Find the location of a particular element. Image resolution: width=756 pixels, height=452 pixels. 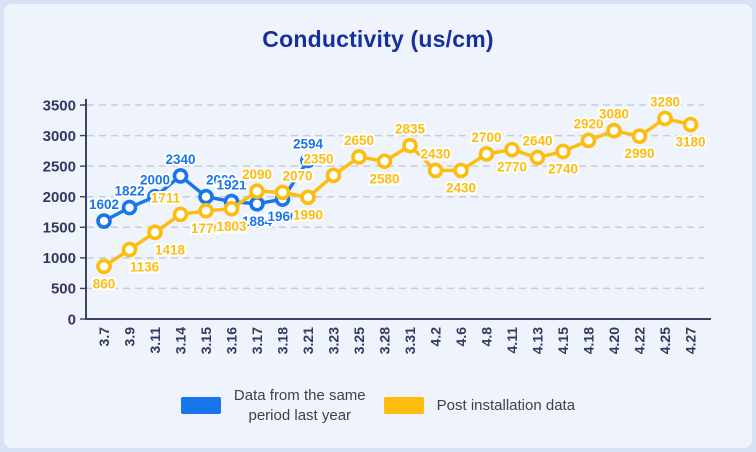

data-label: 1884 is located at coordinates (257, 221).